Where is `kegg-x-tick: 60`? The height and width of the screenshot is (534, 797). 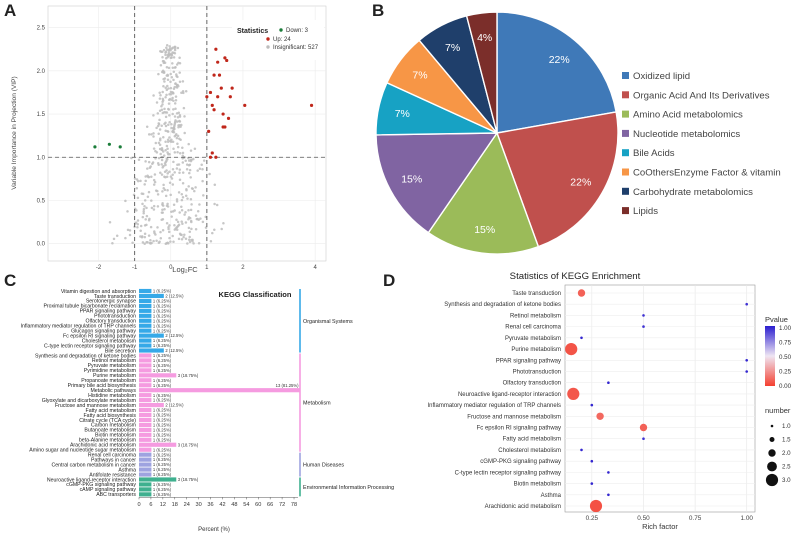
kegg-x-tick: 60 is located at coordinates (258, 505).